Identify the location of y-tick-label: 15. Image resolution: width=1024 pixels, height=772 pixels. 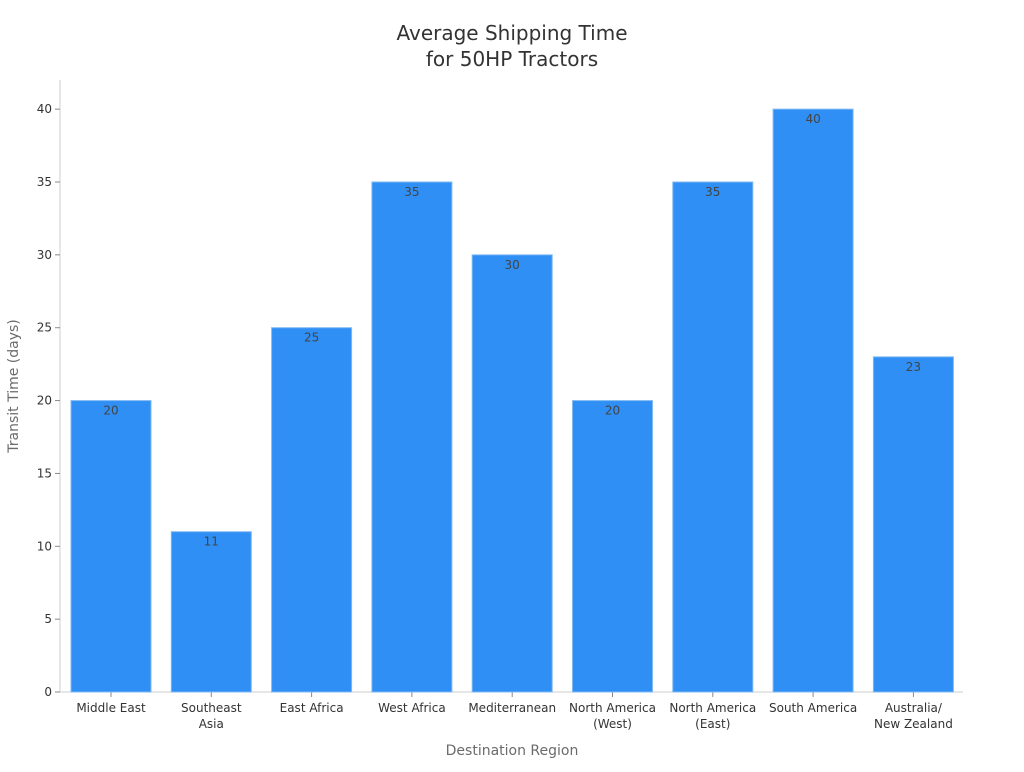
(44, 473).